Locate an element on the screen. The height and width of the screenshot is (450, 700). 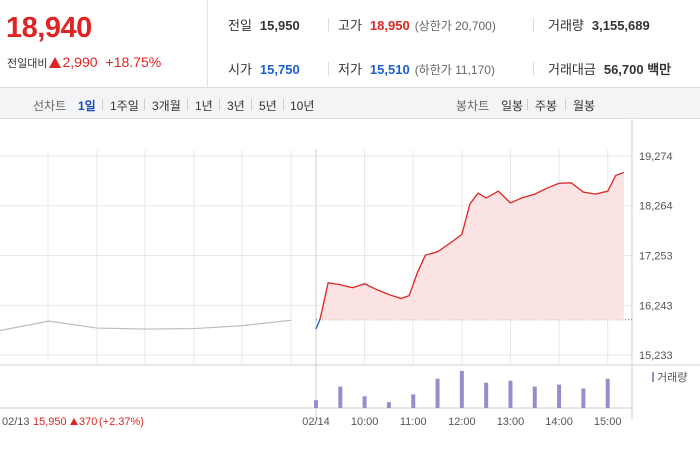
stat-prev-close: 전일 15,950 is located at coordinates (264, 24).